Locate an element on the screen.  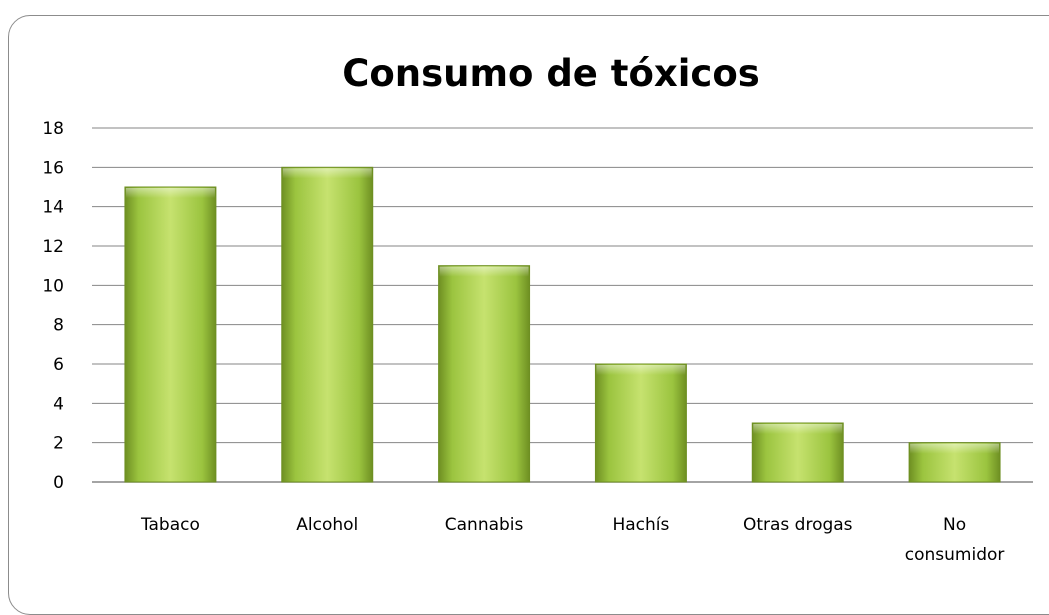
x-tick-label: Cannabis is located at coordinates (484, 525).